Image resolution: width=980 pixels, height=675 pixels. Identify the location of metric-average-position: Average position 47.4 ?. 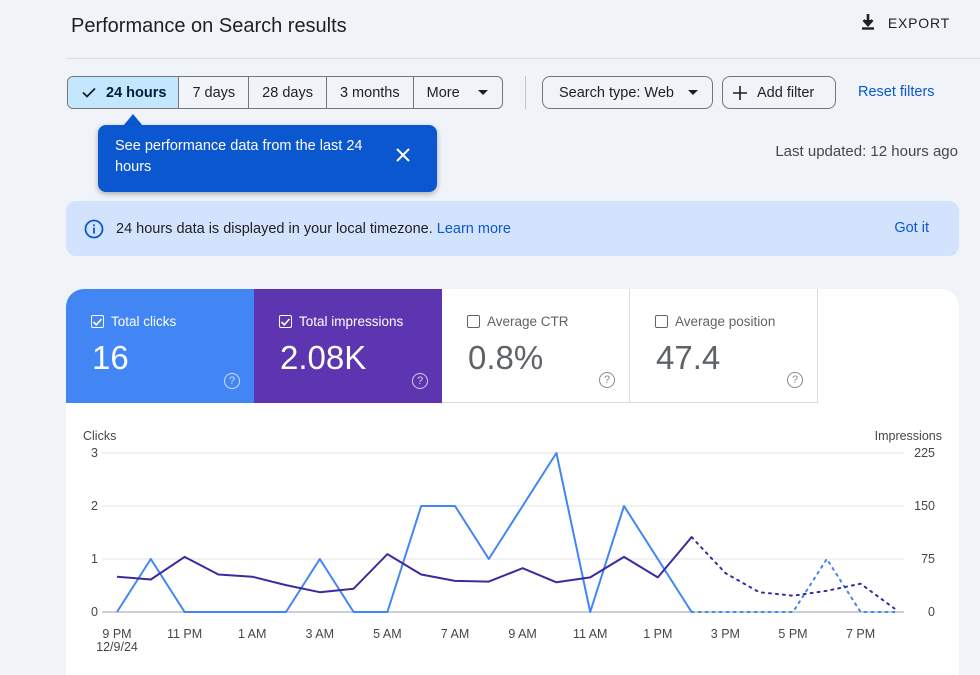
(724, 346).